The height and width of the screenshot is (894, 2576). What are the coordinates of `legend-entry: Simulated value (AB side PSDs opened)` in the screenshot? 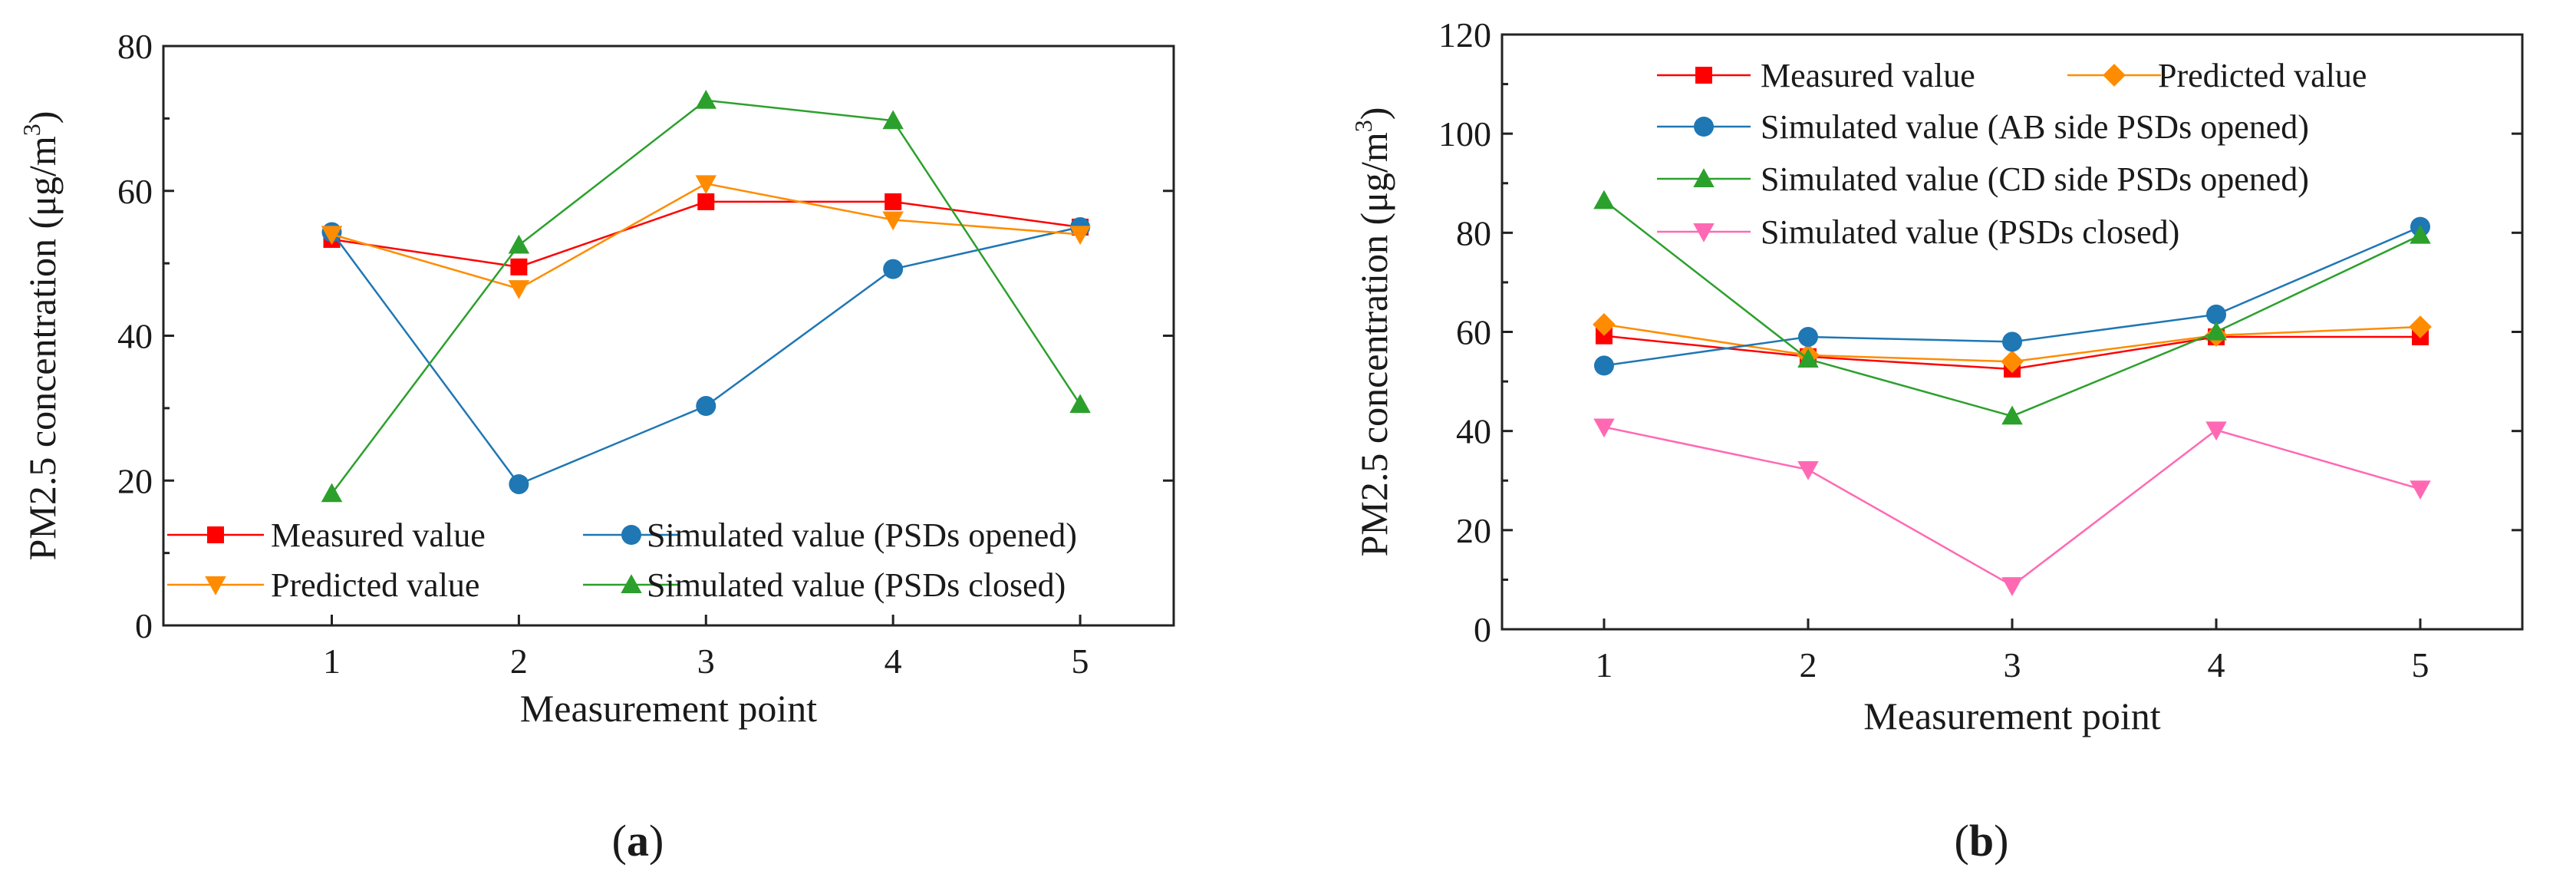 It's located at (1983, 127).